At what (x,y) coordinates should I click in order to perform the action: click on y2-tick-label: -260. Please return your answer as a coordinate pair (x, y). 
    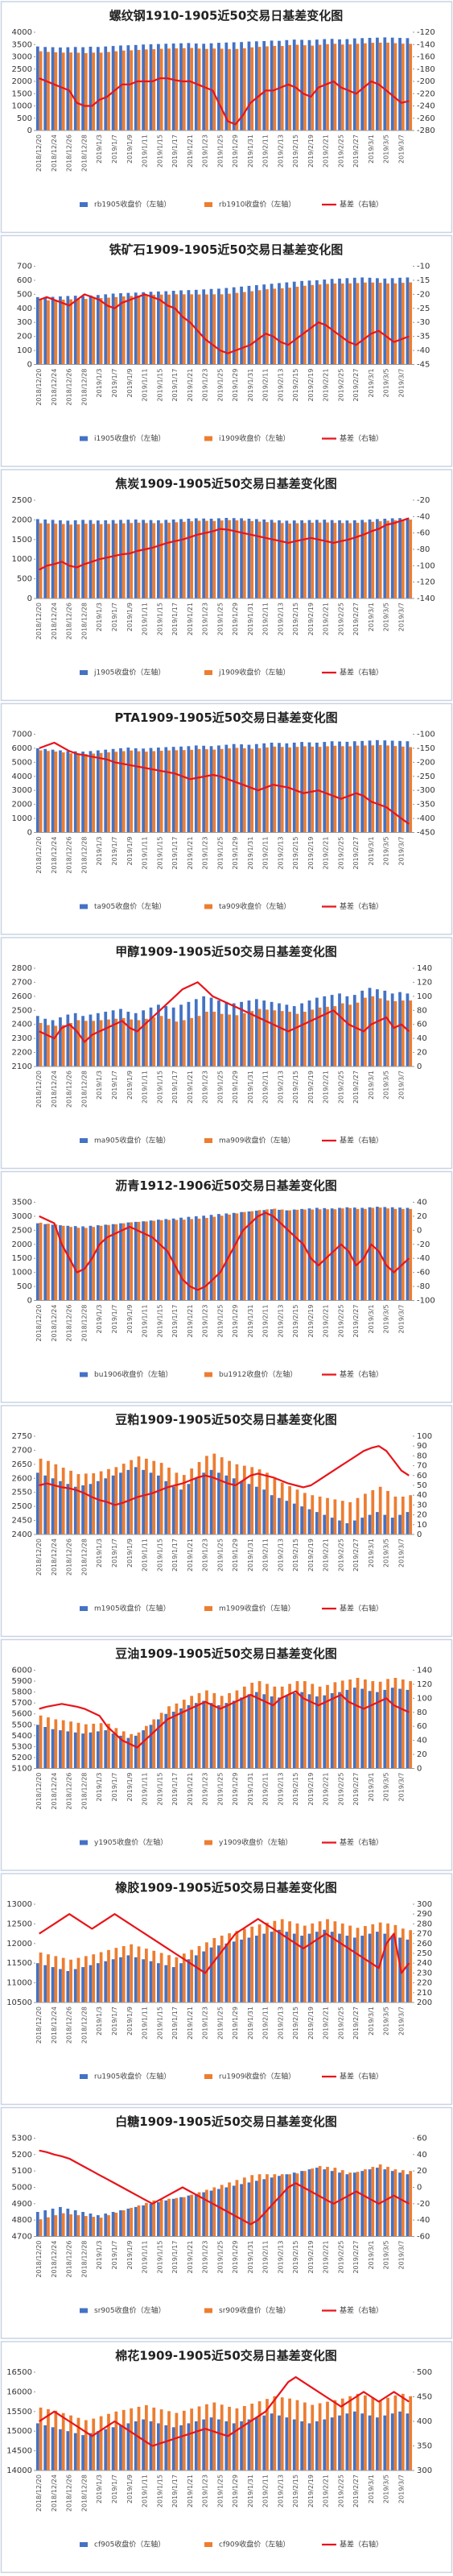
    Looking at the image, I should click on (426, 118).